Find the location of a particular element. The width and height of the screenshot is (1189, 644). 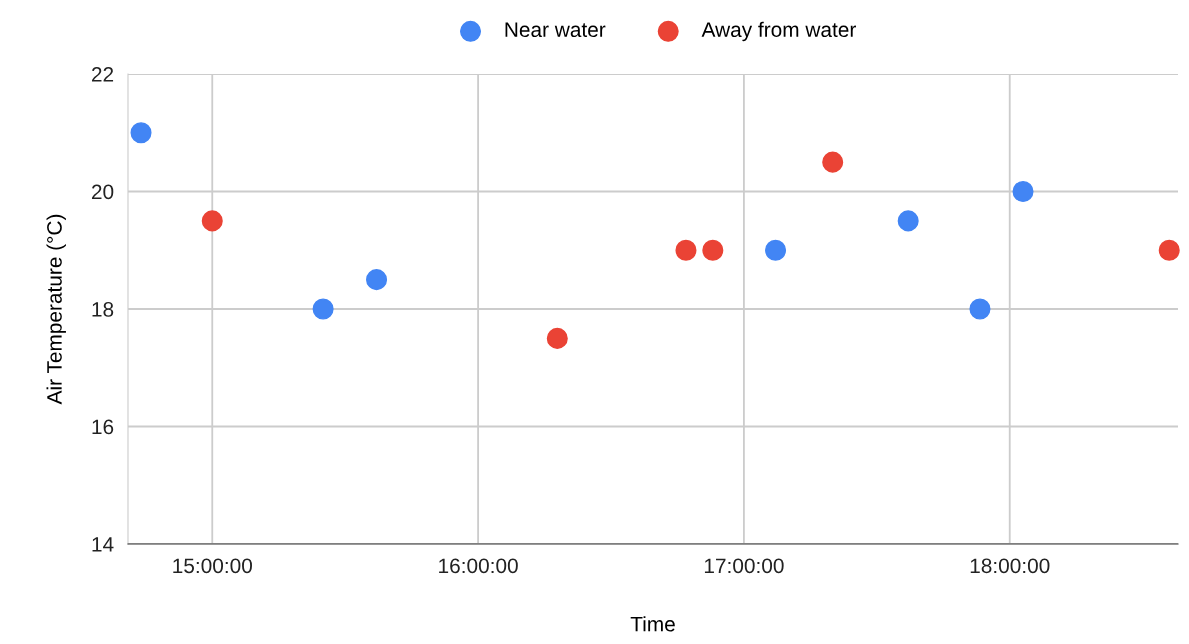

legend-label: Away from water is located at coordinates (778, 31).